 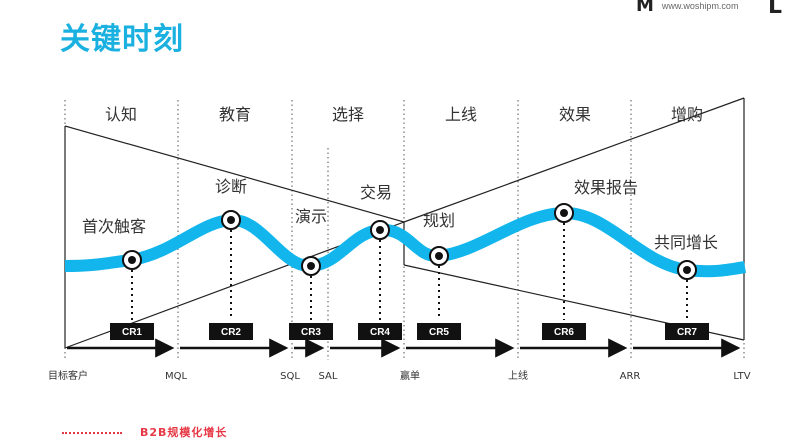 I want to click on cr-badge: CR3, so click(x=311, y=331).